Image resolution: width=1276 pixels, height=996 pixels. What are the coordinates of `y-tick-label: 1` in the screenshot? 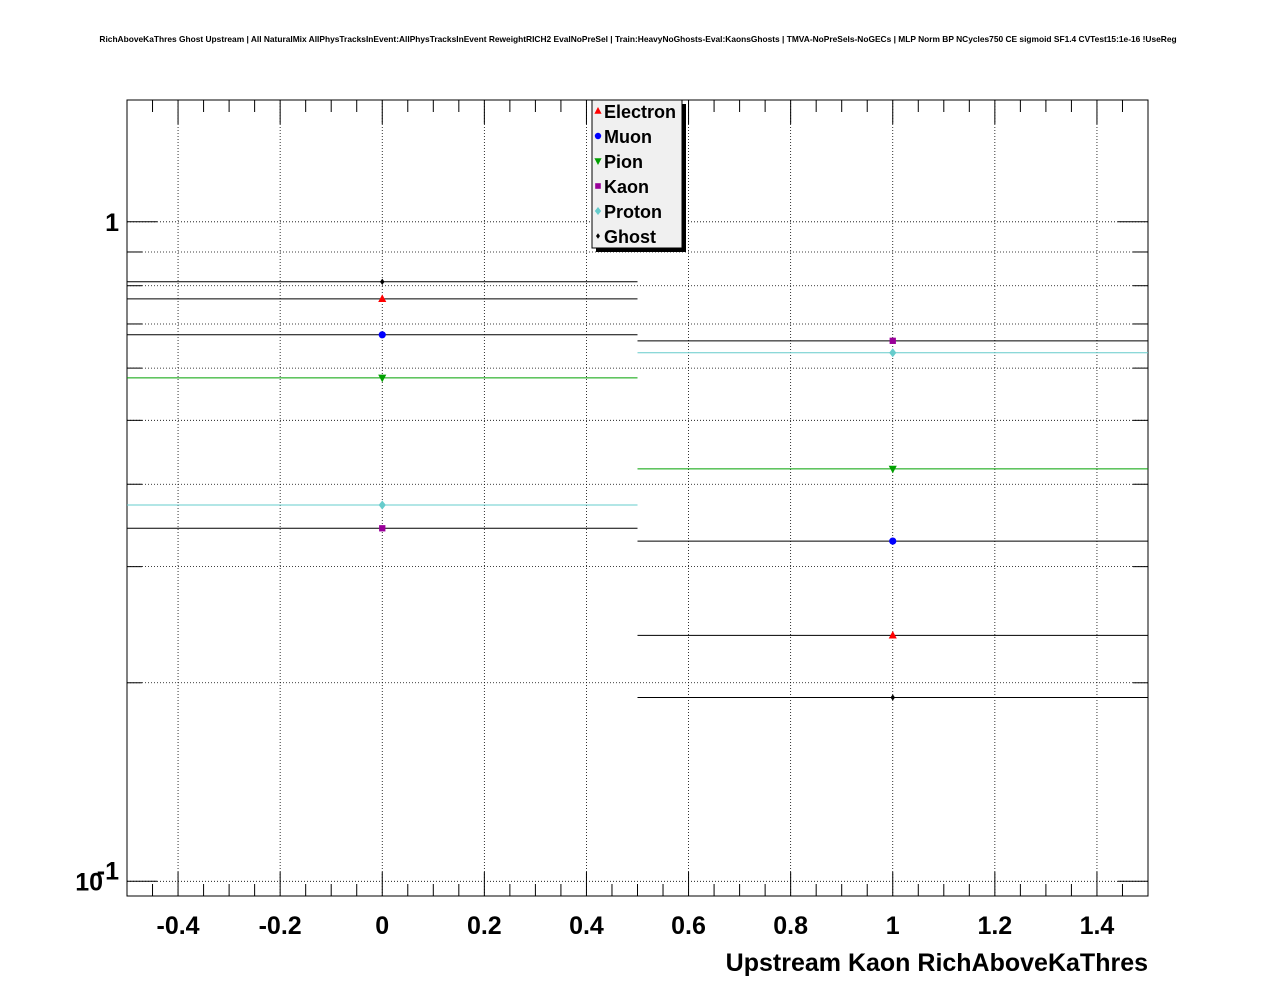 It's located at (112, 223).